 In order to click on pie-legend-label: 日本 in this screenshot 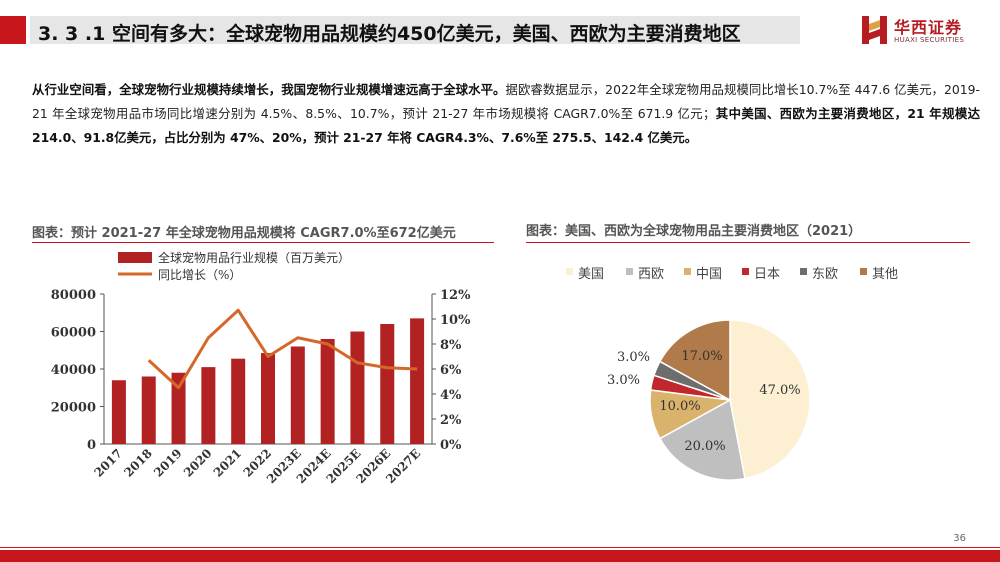, I will do `click(767, 274)`.